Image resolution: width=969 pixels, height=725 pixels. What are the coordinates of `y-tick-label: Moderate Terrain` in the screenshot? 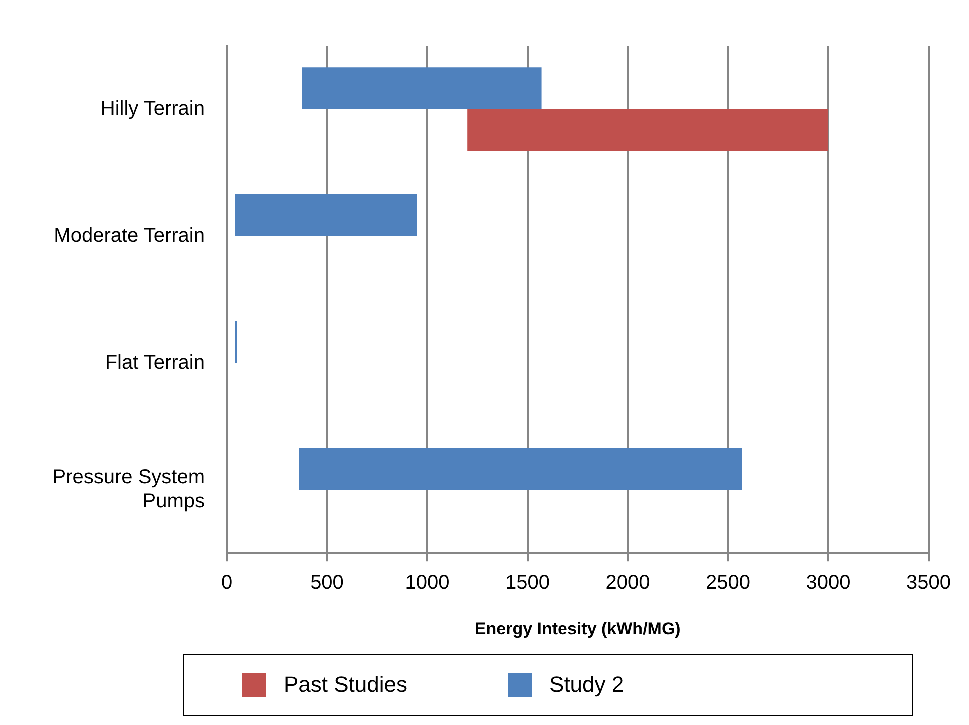 It's located at (129, 235).